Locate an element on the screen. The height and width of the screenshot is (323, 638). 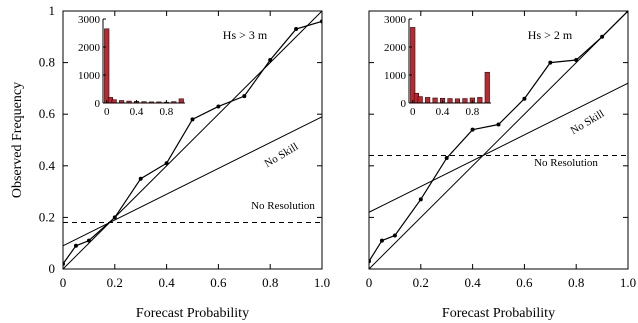
y-axis-label: Observed Frequency is located at coordinates (17, 140).